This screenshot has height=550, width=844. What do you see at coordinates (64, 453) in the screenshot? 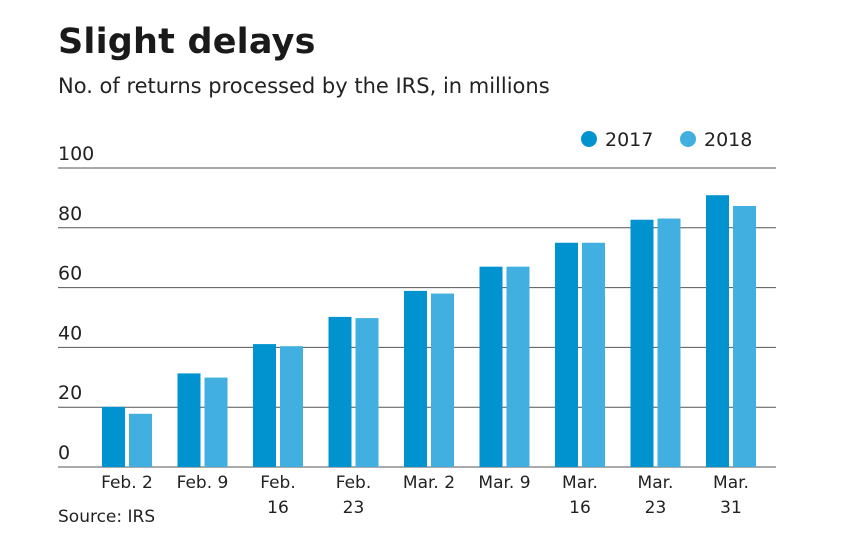
I see `y-tick-label: 0` at bounding box center [64, 453].